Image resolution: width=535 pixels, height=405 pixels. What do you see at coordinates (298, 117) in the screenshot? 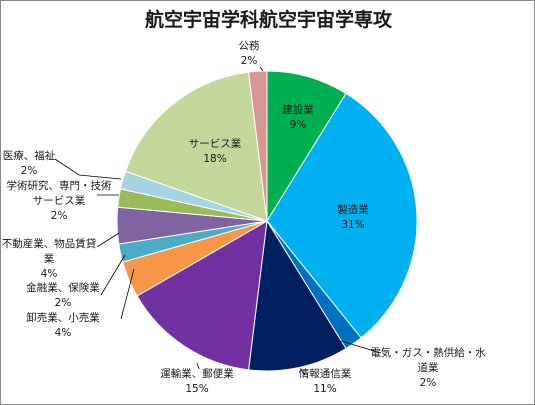
I see `slice-label-0: 建設業 9%` at bounding box center [298, 117].